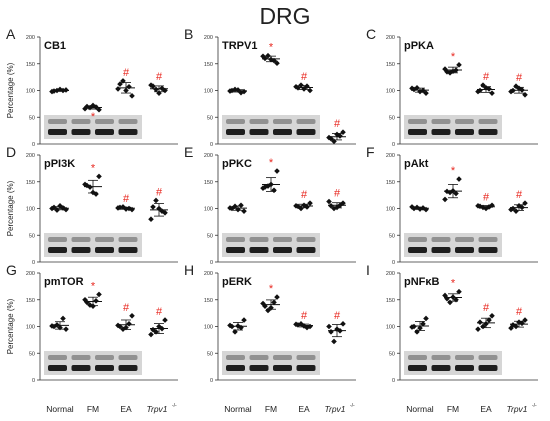  I want to click on panel-letter: D, so click(11, 152).